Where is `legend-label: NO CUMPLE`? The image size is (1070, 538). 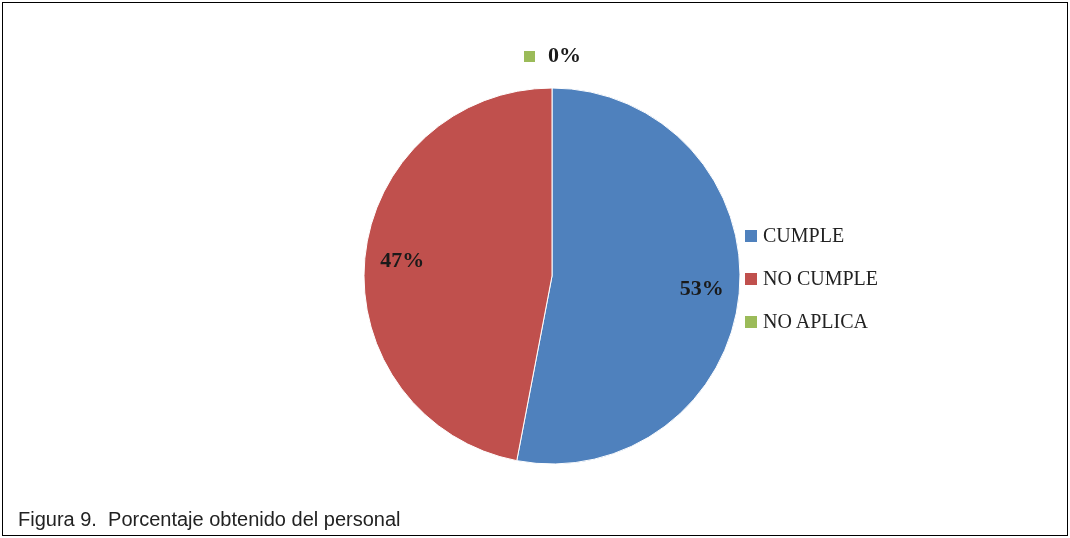
legend-label: NO CUMPLE is located at coordinates (821, 278).